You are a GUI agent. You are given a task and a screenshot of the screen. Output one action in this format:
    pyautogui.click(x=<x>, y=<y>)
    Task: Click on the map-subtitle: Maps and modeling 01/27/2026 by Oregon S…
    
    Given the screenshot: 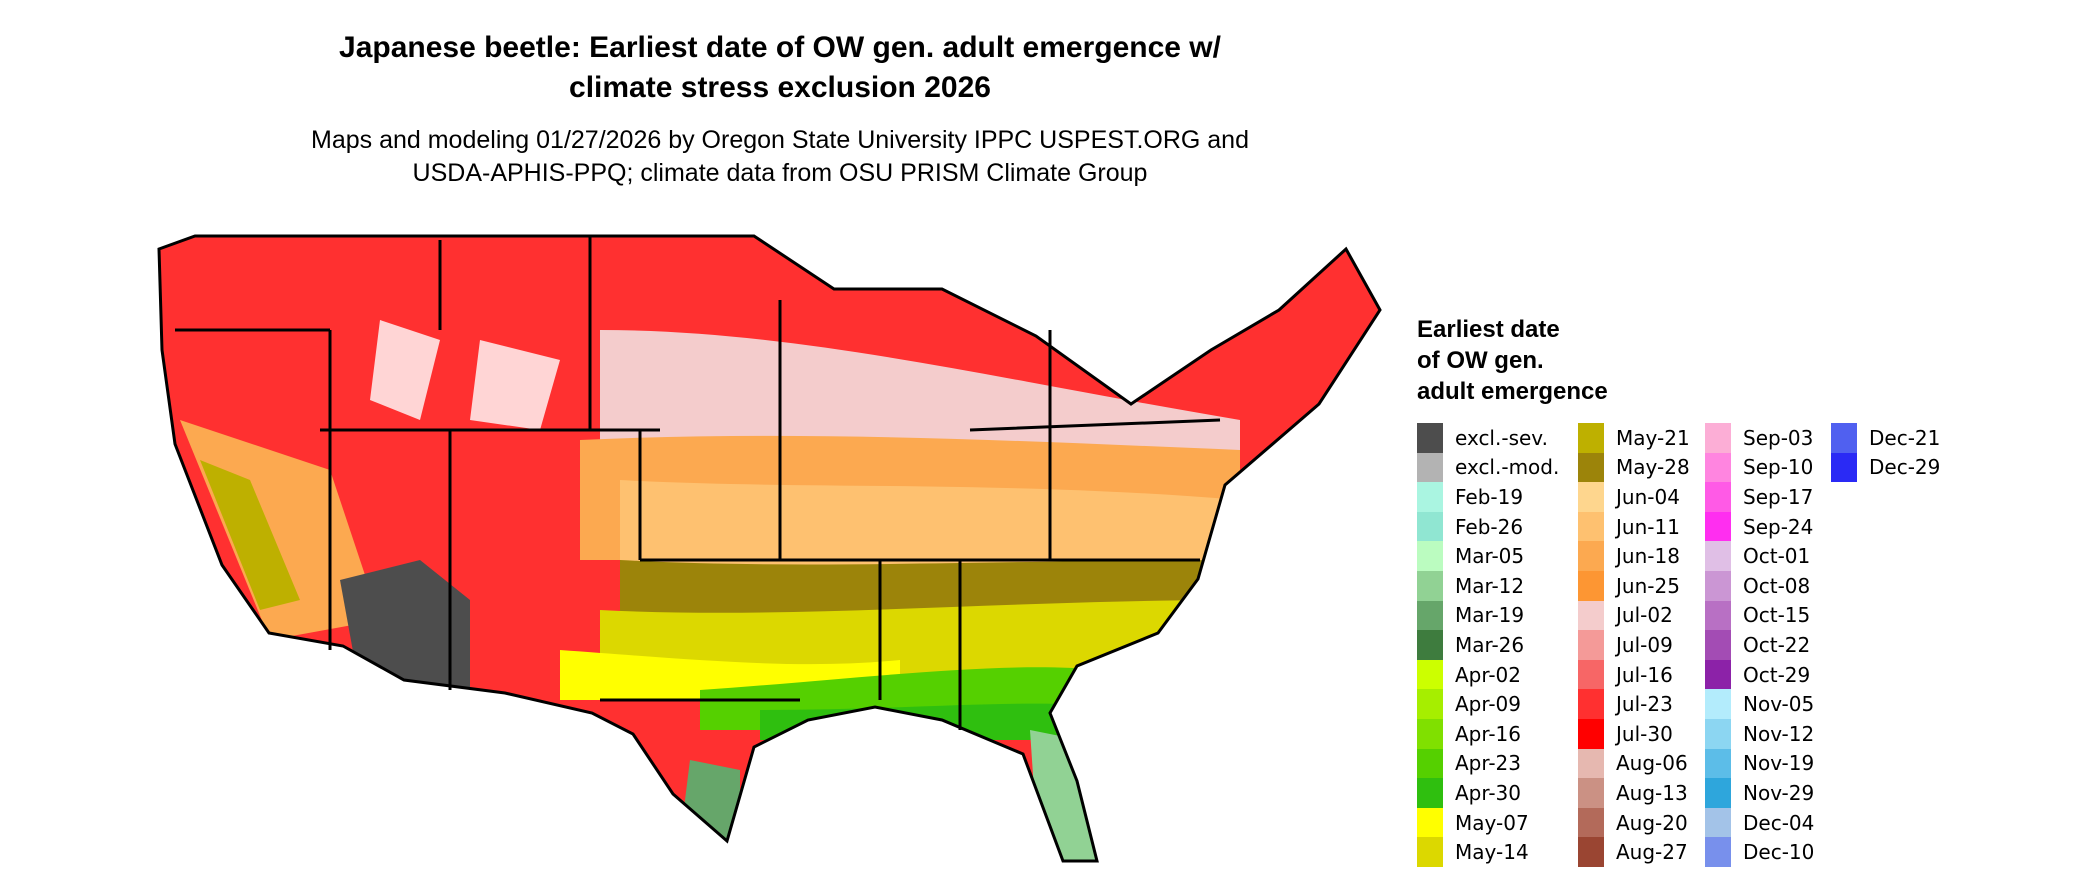 What is the action you would take?
    pyautogui.click(x=780, y=157)
    